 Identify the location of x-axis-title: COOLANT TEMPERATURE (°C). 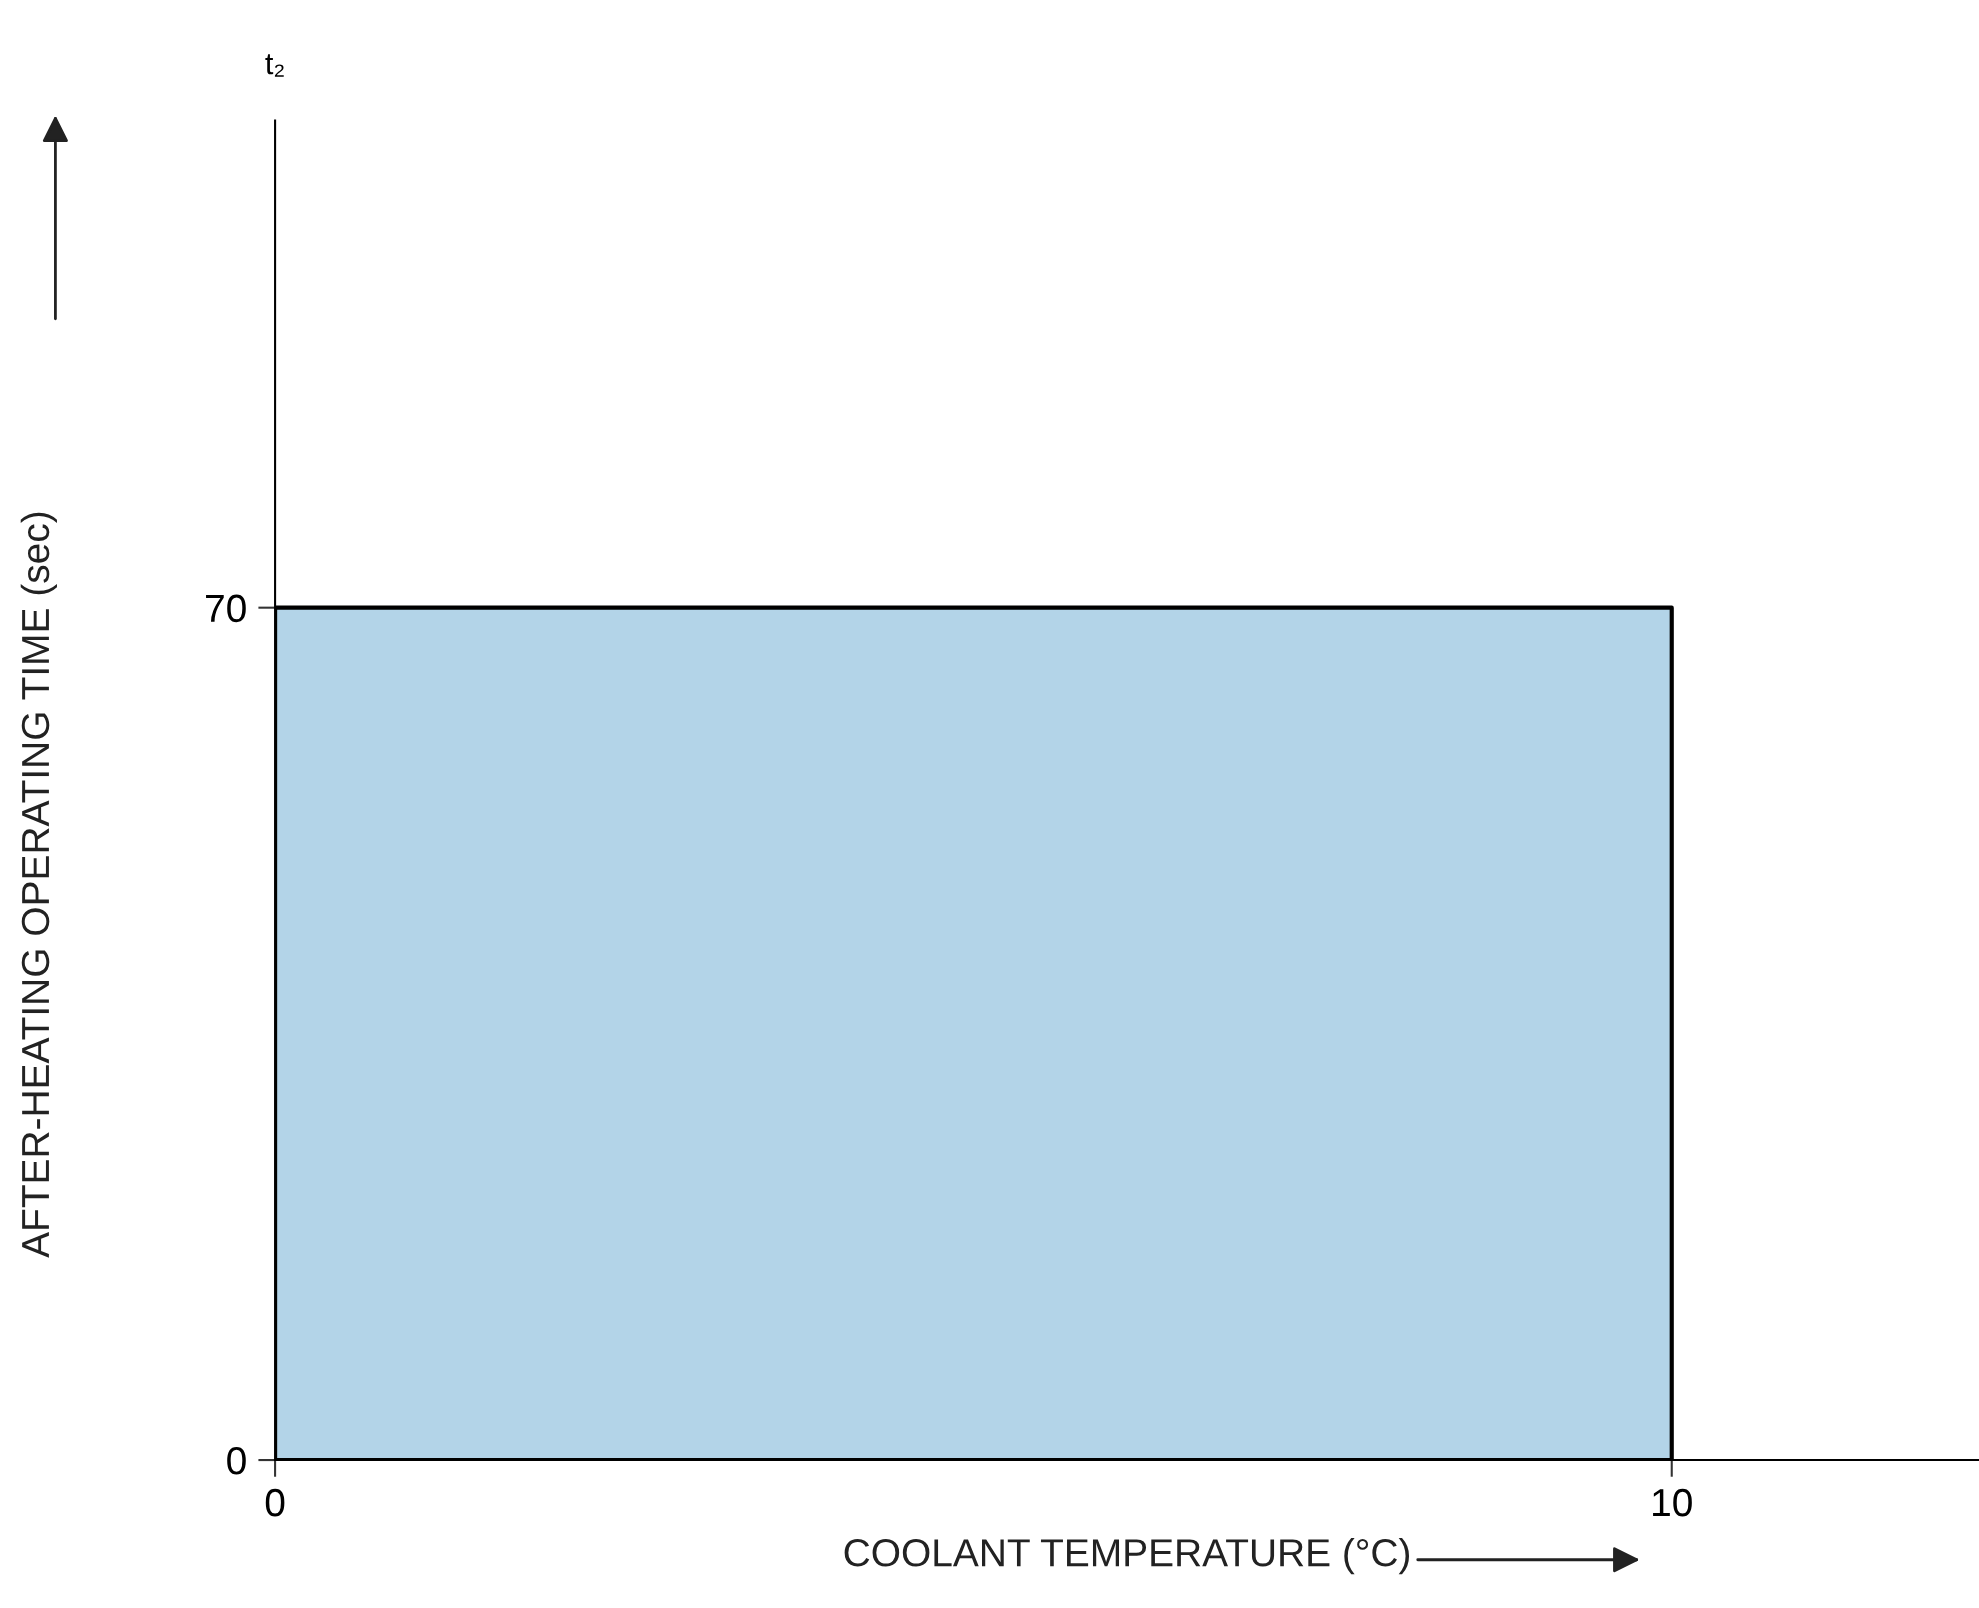
(1127, 1556).